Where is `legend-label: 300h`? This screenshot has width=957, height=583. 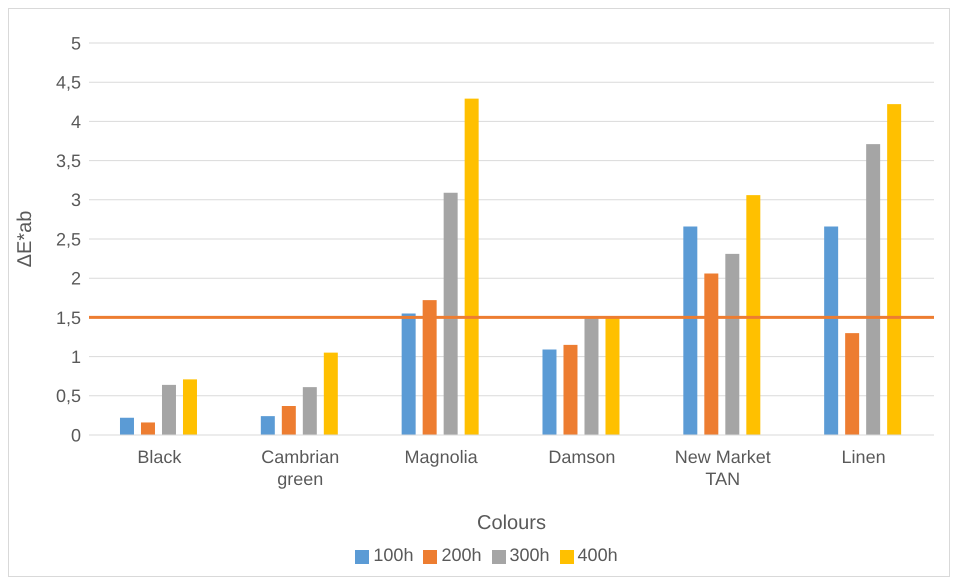 legend-label: 300h is located at coordinates (530, 555).